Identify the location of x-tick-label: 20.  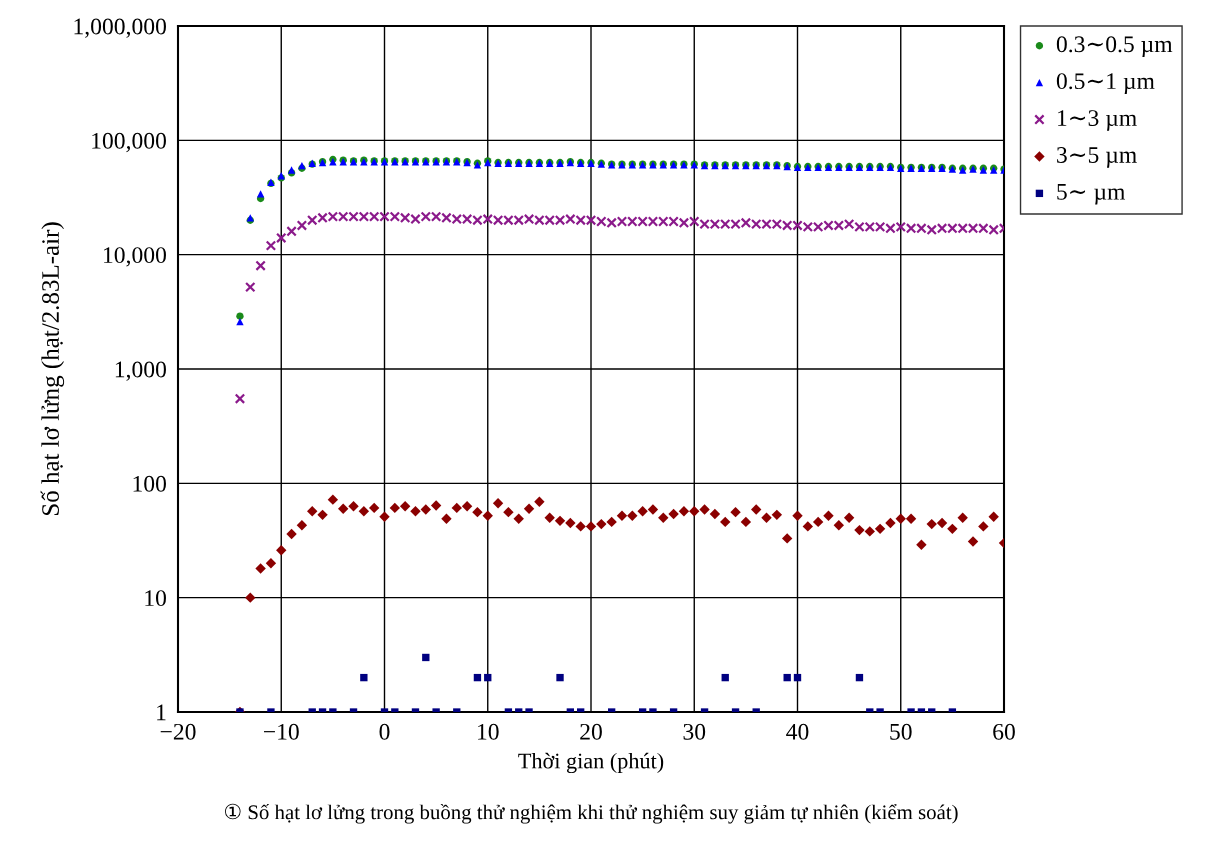
(591, 731).